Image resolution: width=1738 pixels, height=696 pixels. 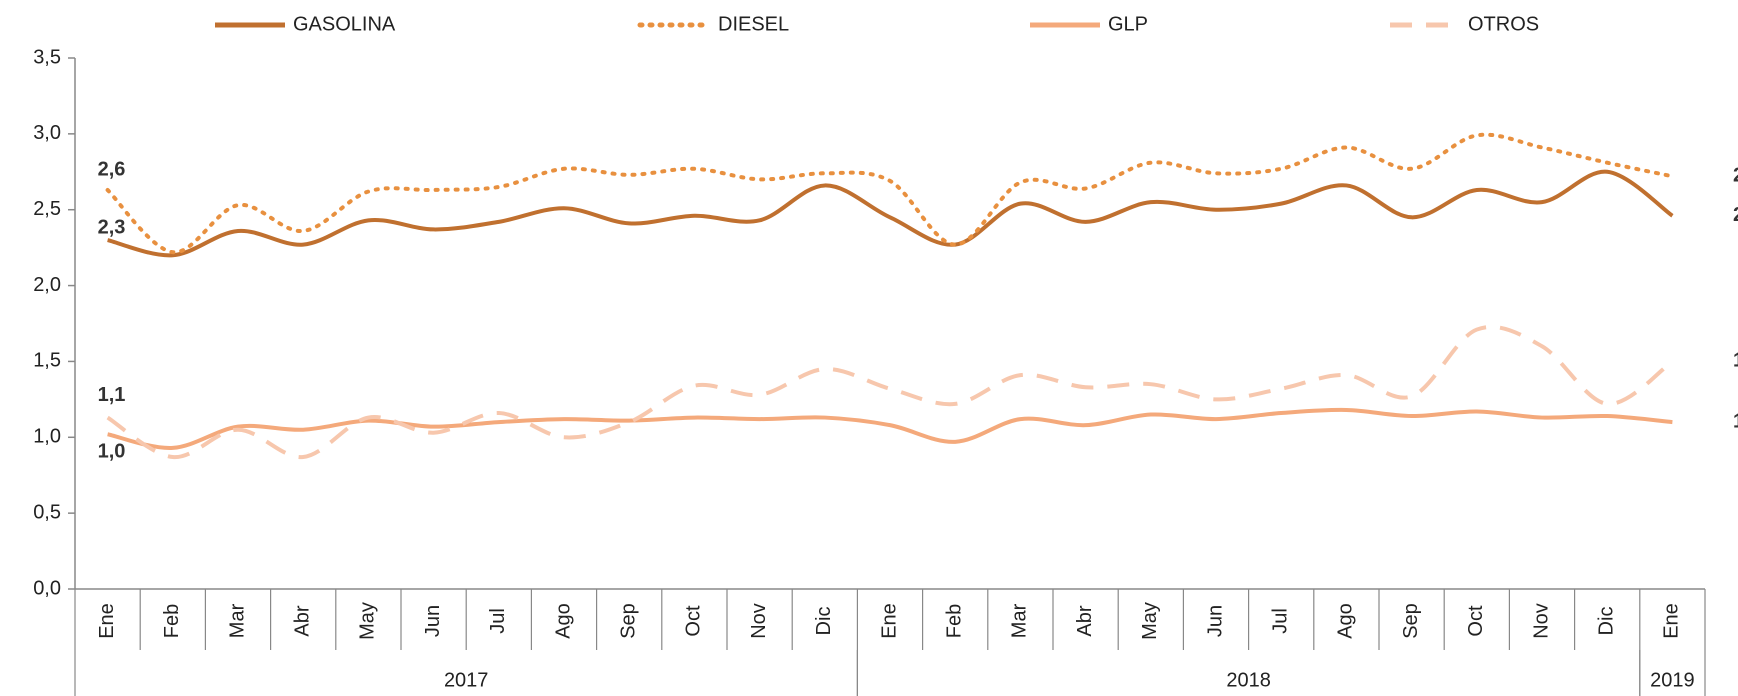 I want to click on year-label: 2019, so click(x=1672, y=680).